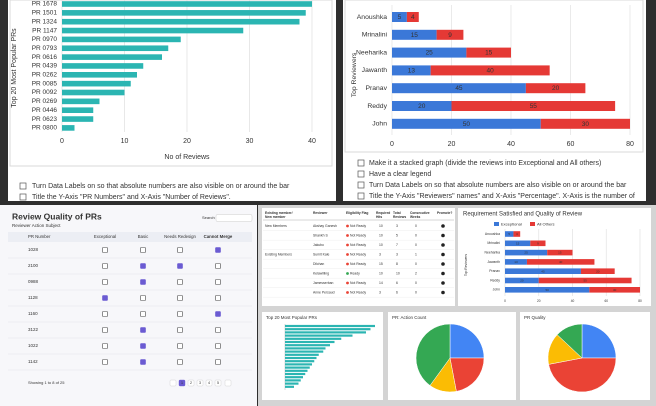  I want to click on consecutive-weeks: 2, so click(416, 273).